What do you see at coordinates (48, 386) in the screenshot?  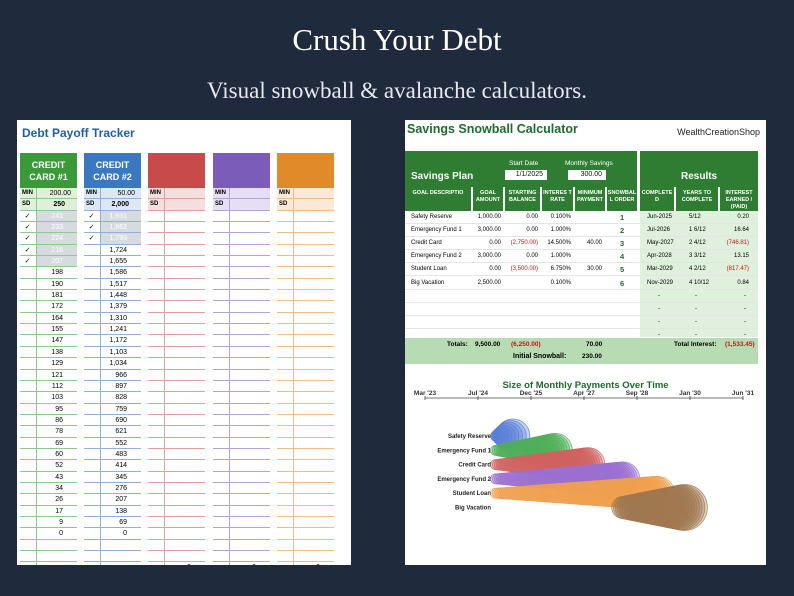 I see `balance-row: 112` at bounding box center [48, 386].